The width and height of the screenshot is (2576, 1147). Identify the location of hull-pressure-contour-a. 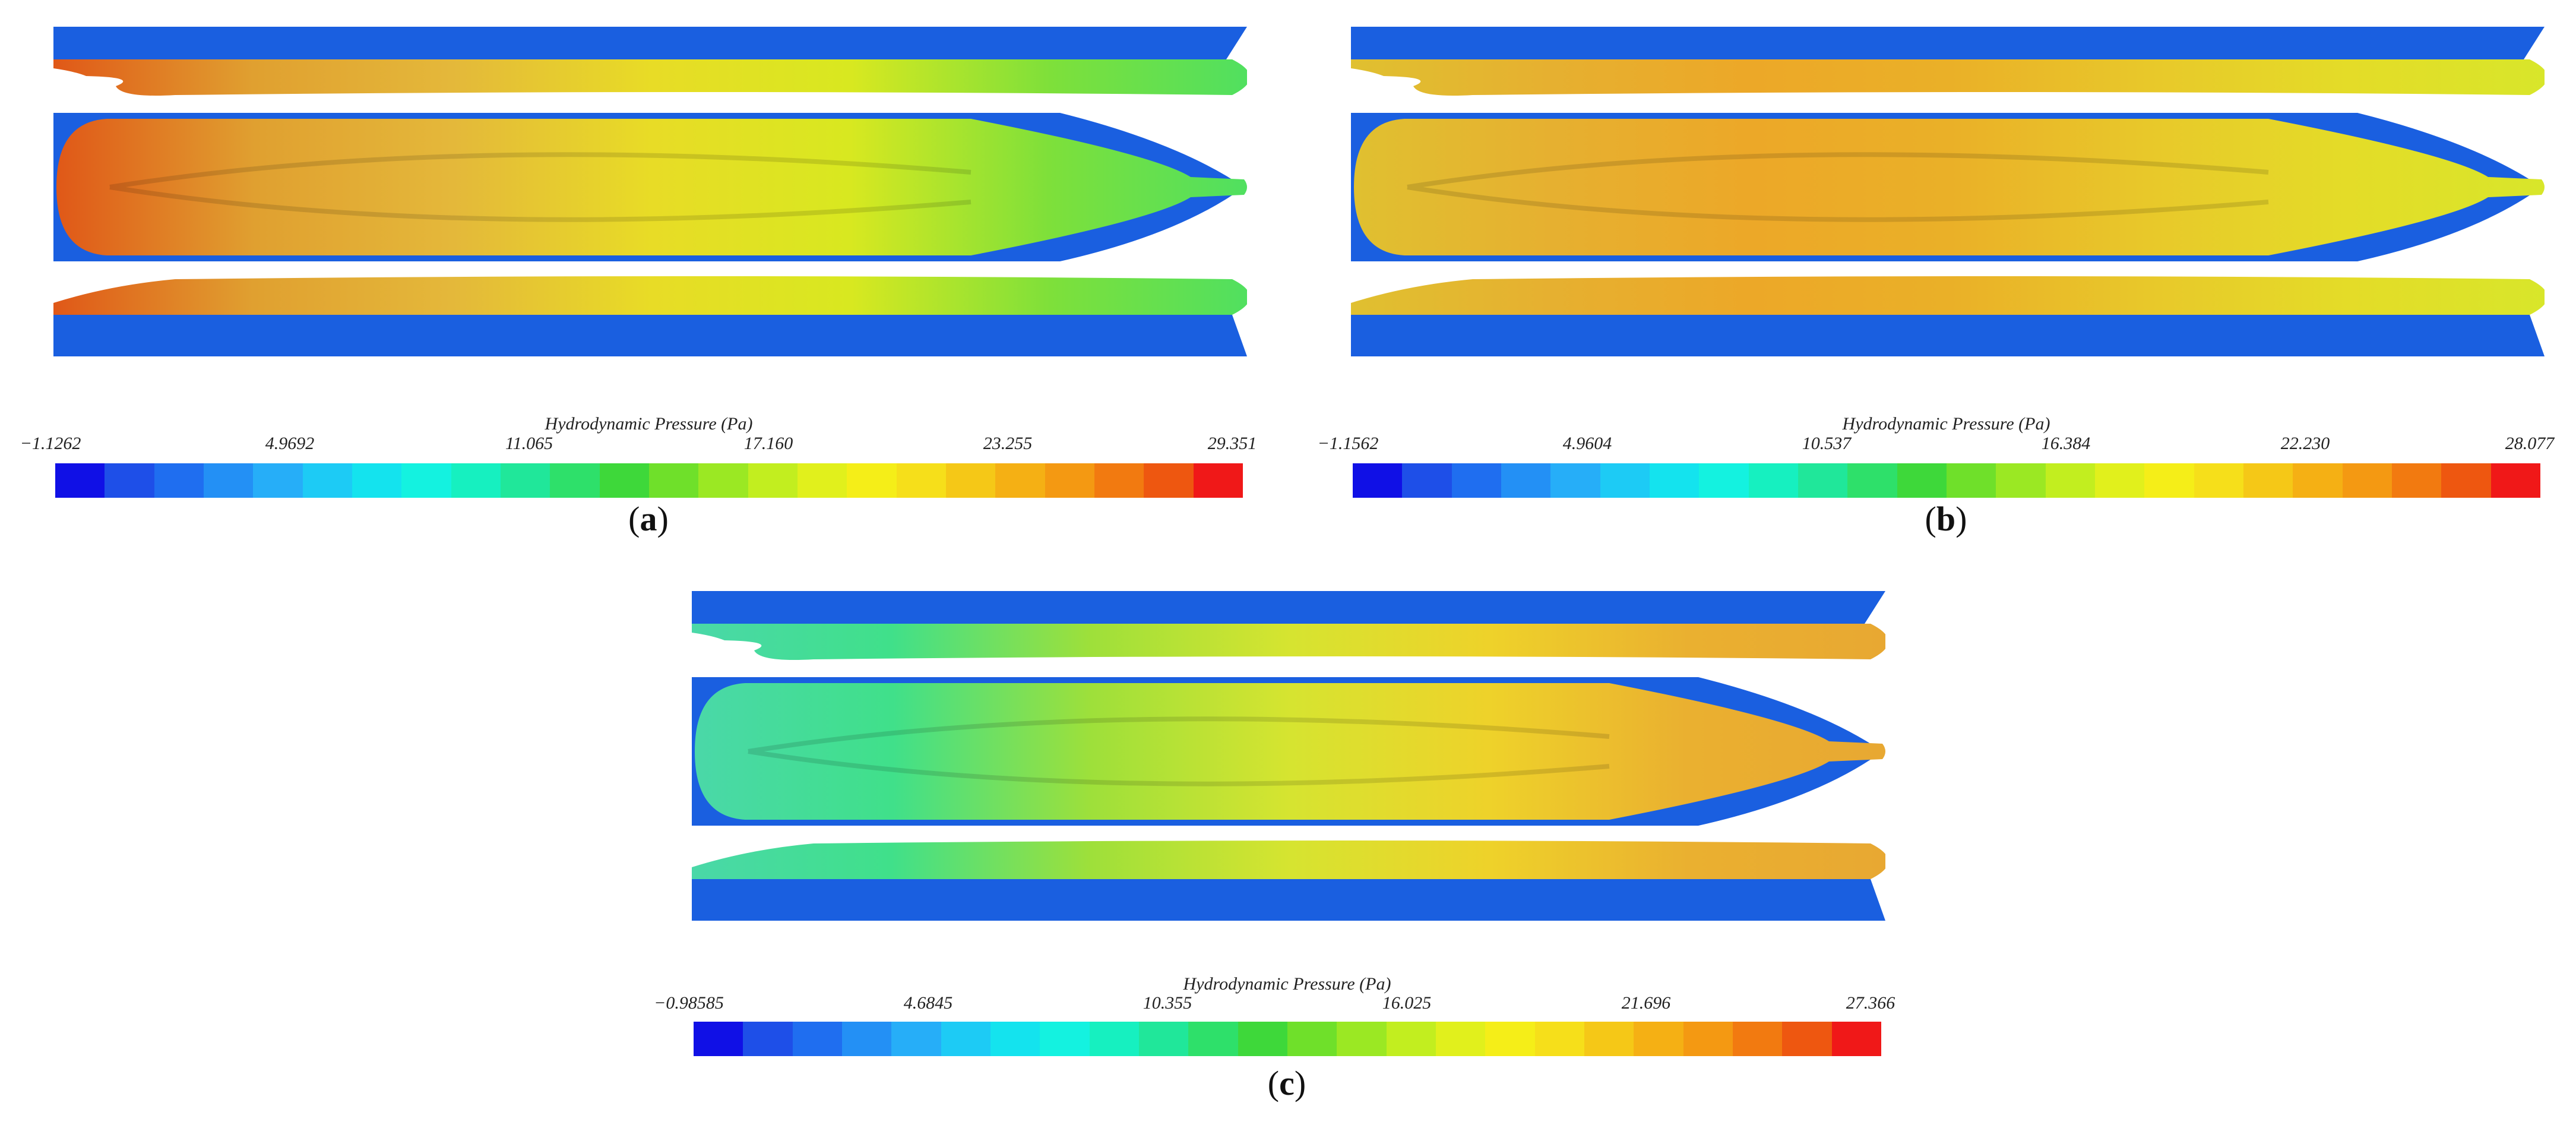
(650, 191).